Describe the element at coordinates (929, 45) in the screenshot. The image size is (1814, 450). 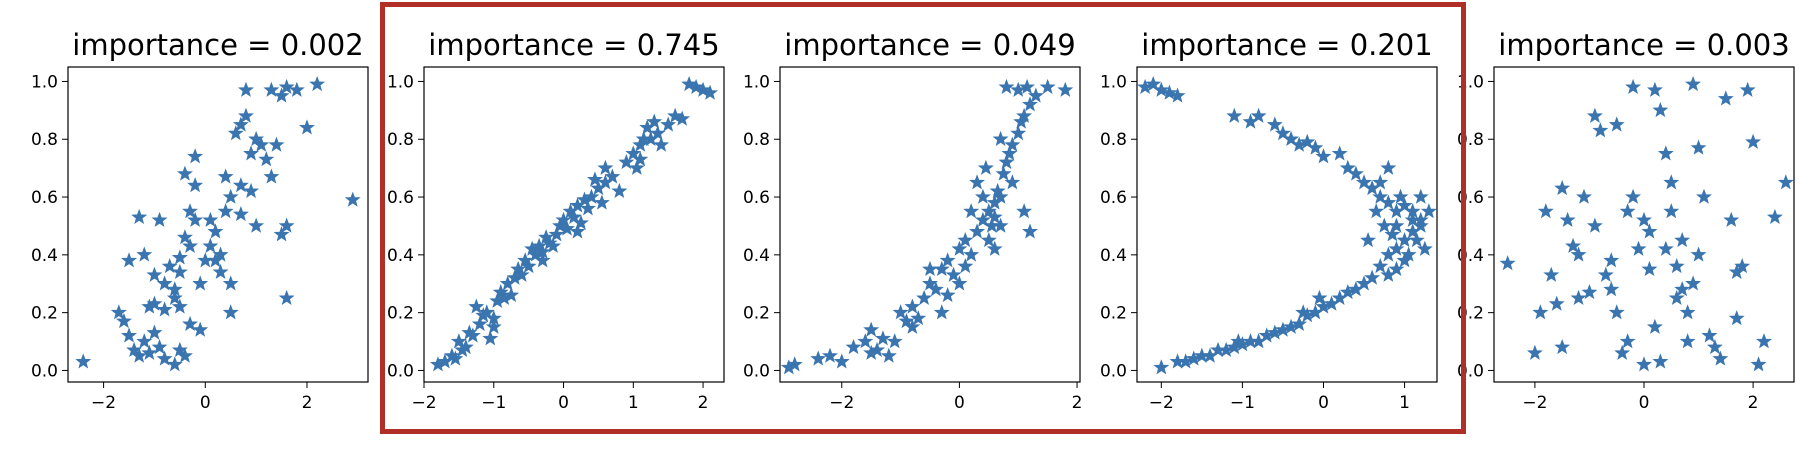
I see `subplot-title: importance = 0.049` at that location.